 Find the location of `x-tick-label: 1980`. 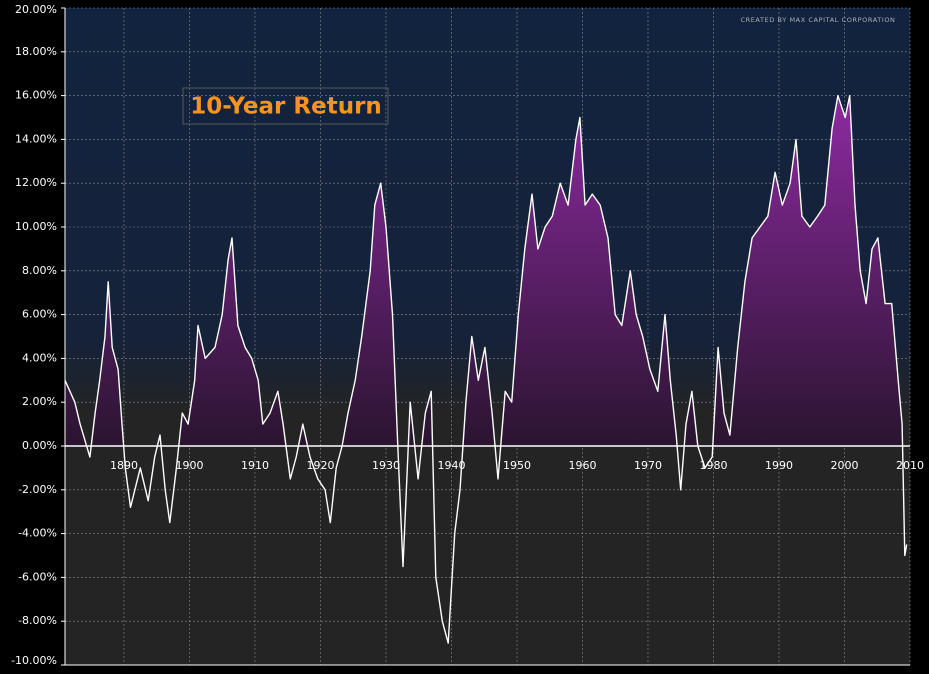

x-tick-label: 1980 is located at coordinates (713, 465).